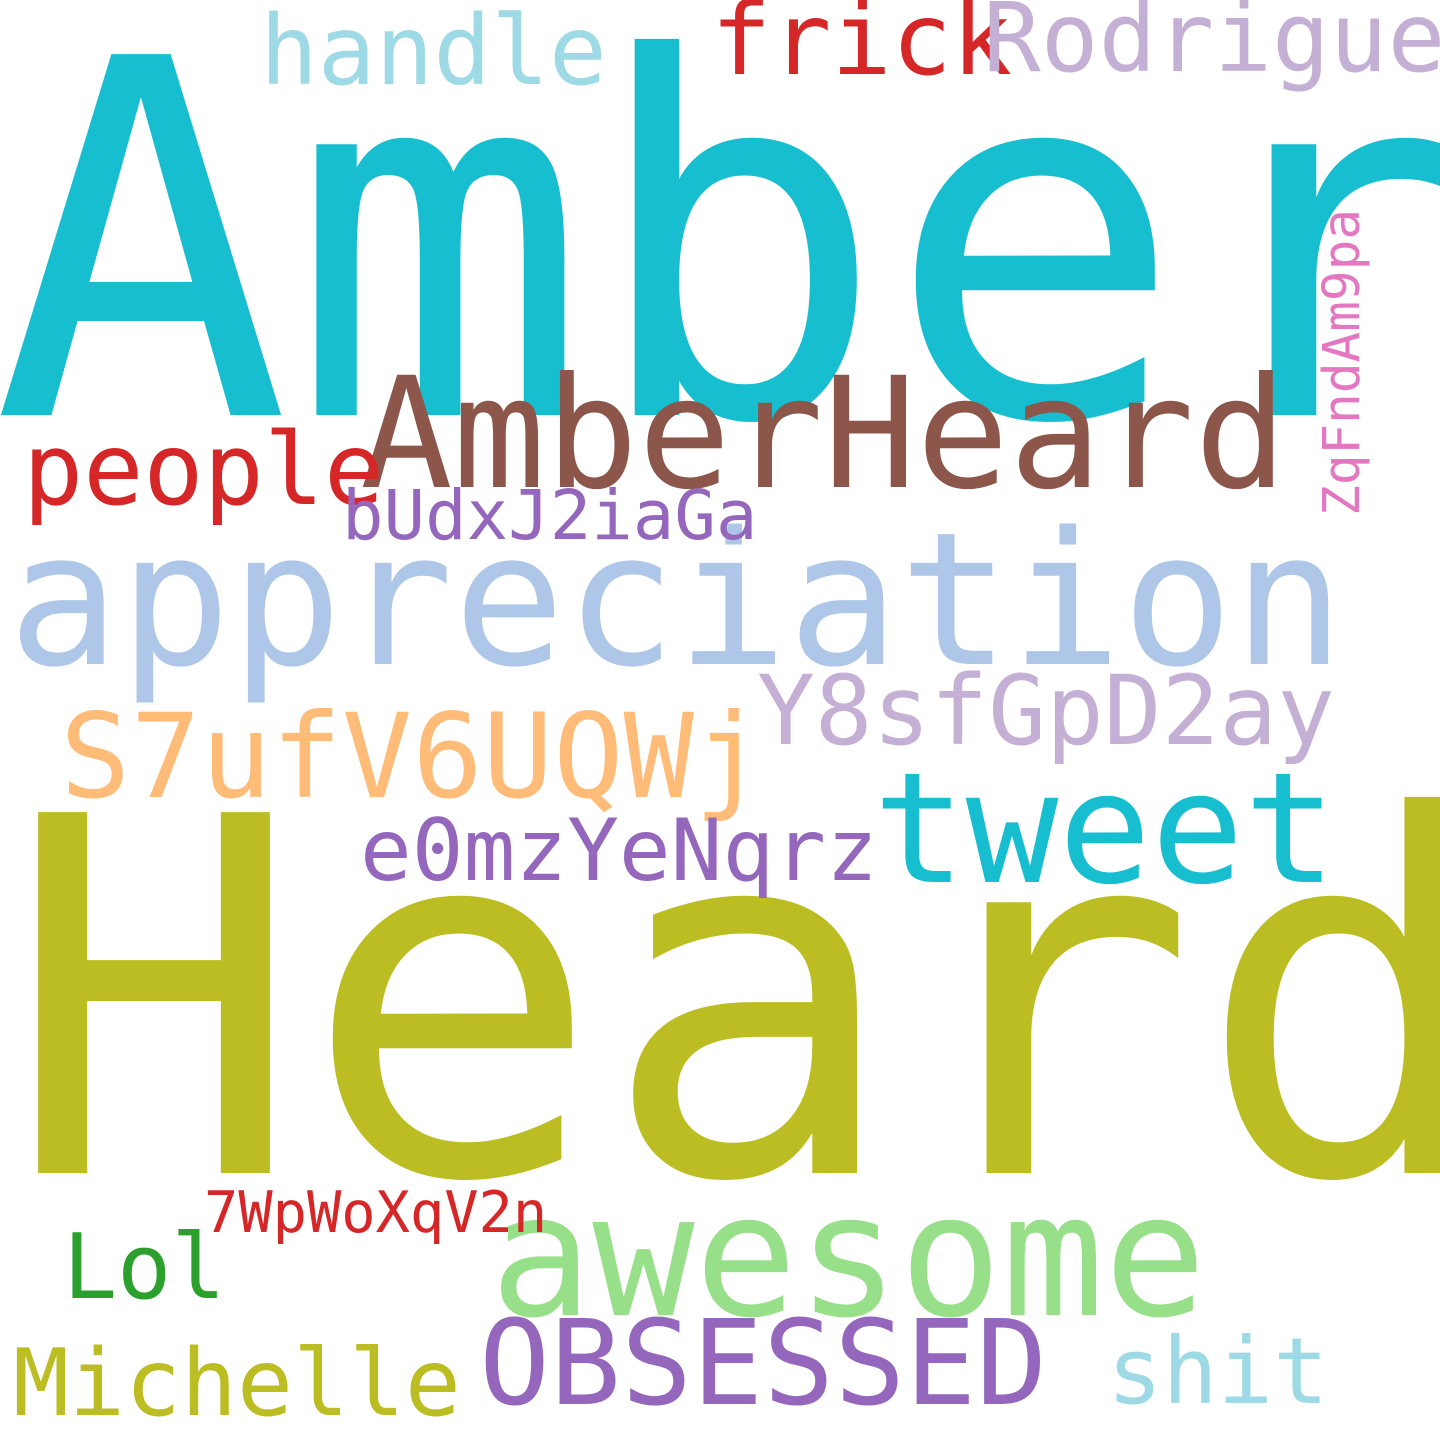  What do you see at coordinates (824, 434) in the screenshot?
I see `word-amberheard: AmberHeard` at bounding box center [824, 434].